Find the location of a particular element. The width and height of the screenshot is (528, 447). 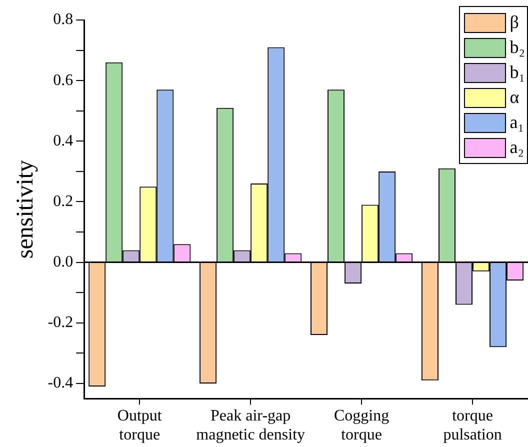

y-tick-label: 0.2 is located at coordinates (63, 201).